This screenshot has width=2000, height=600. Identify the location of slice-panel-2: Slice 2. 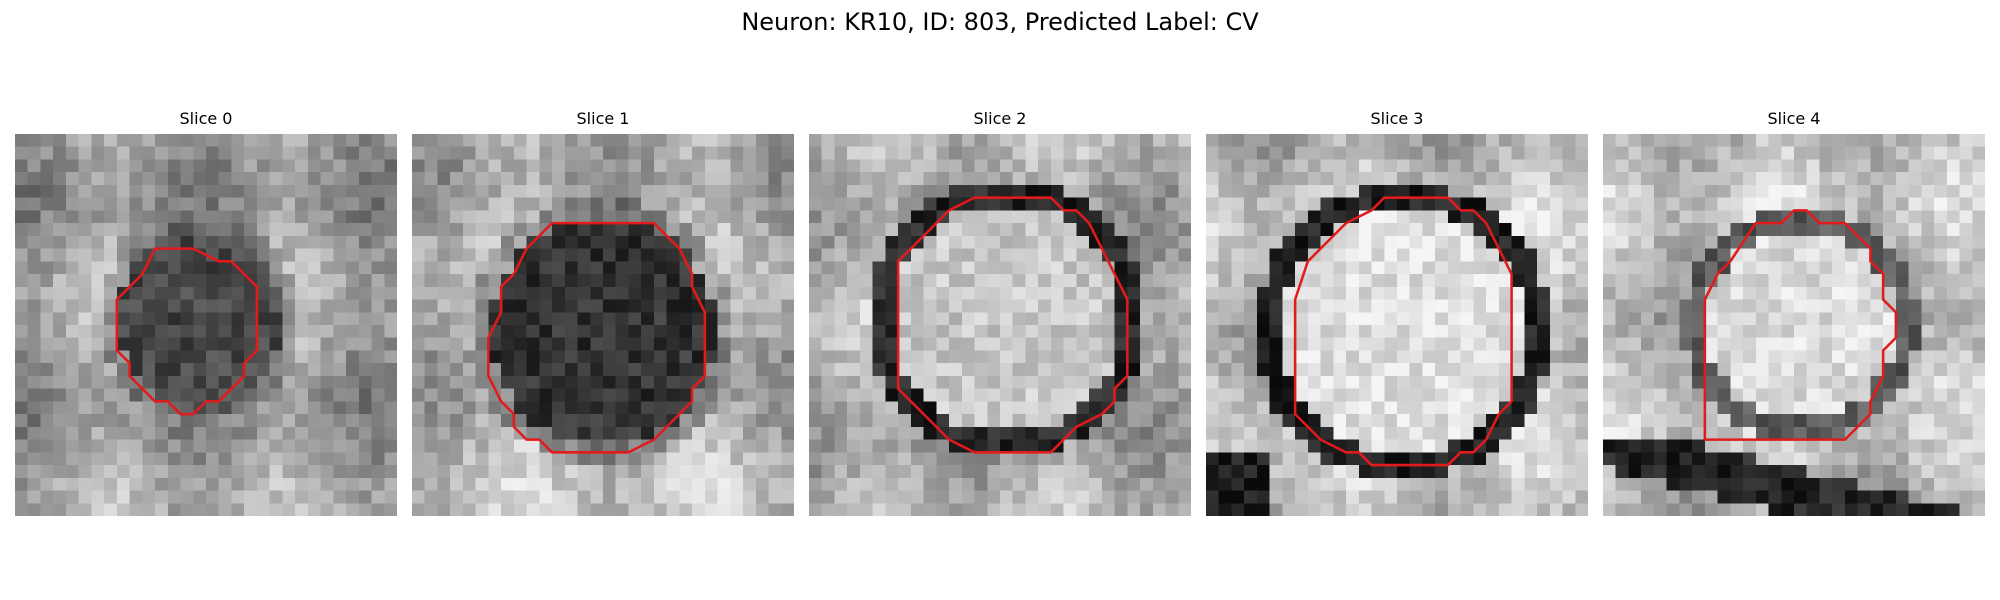
(1000, 312).